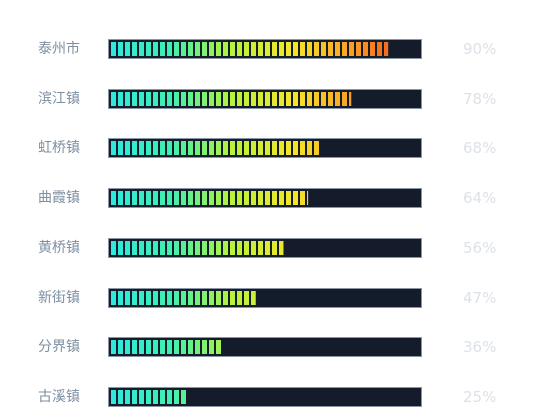 Image resolution: width=550 pixels, height=420 pixels. What do you see at coordinates (480, 347) in the screenshot?
I see `value-label: 36%` at bounding box center [480, 347].